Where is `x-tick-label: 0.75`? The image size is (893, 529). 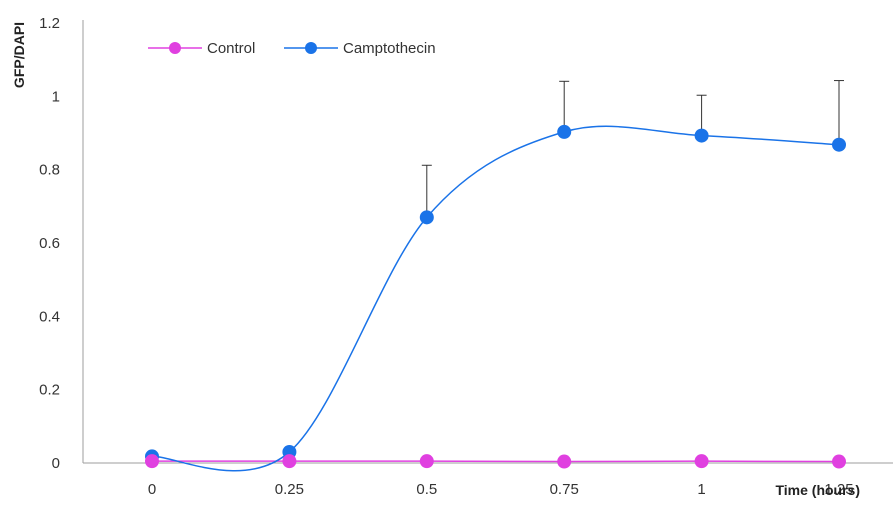 x-tick-label: 0.75 is located at coordinates (564, 489).